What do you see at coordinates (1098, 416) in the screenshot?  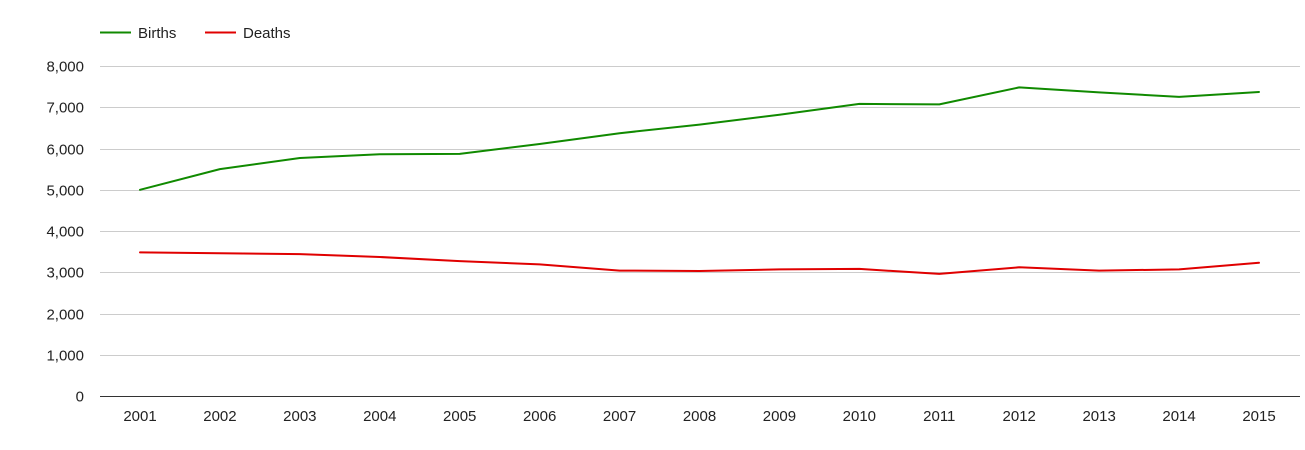 I see `x-tick-label: 2013` at bounding box center [1098, 416].